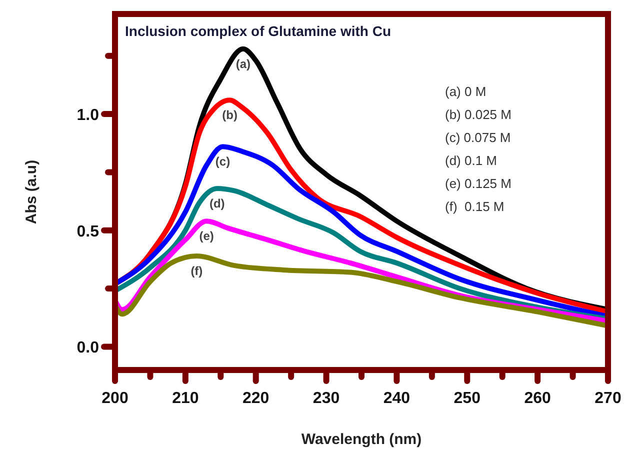  Describe the element at coordinates (467, 398) in the screenshot. I see `x-tick-label: 250` at that location.